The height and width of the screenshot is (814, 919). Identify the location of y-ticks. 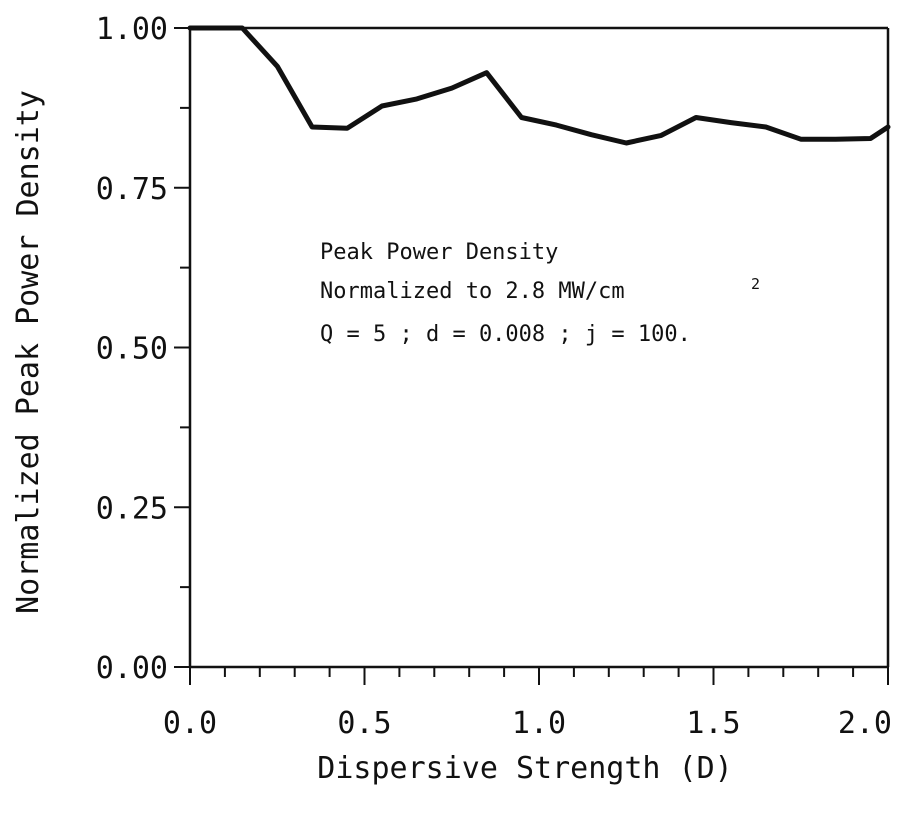
(182, 347).